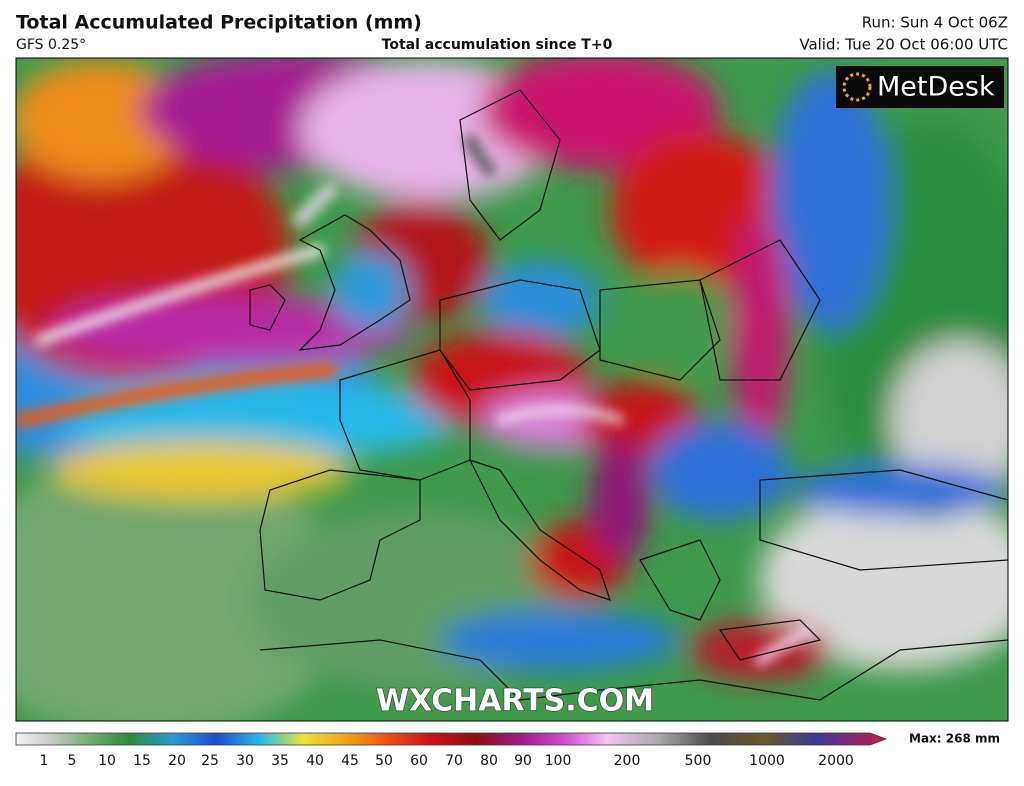  What do you see at coordinates (451, 739) in the screenshot?
I see `color-scale` at bounding box center [451, 739].